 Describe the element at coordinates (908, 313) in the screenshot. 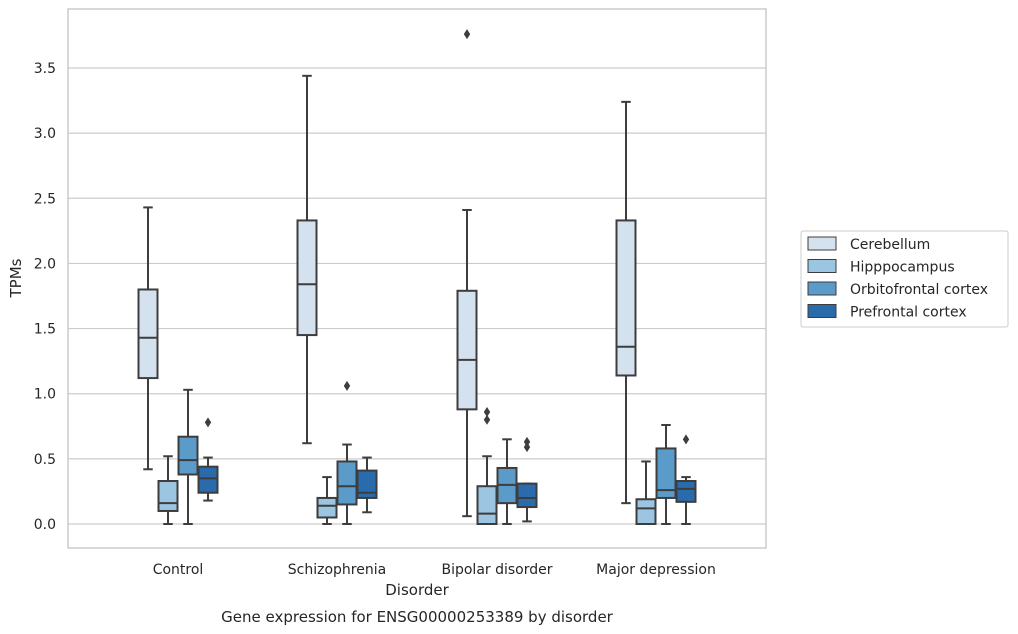

I see `legend-label: Prefrontal cortex` at that location.